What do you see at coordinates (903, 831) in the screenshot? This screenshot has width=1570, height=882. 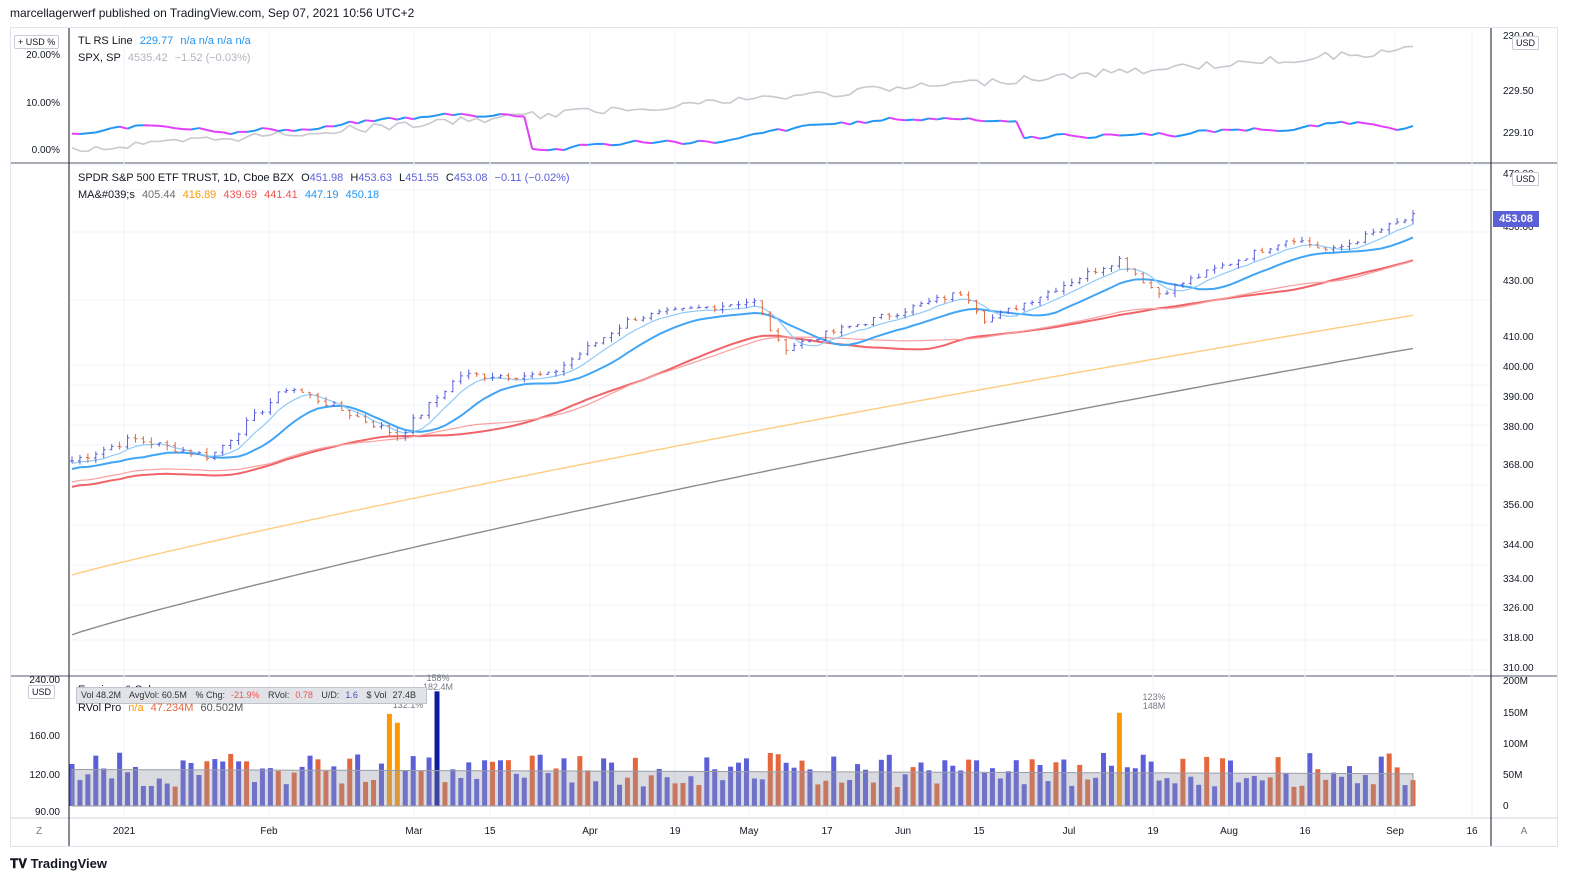 I see `time-label: Jun` at bounding box center [903, 831].